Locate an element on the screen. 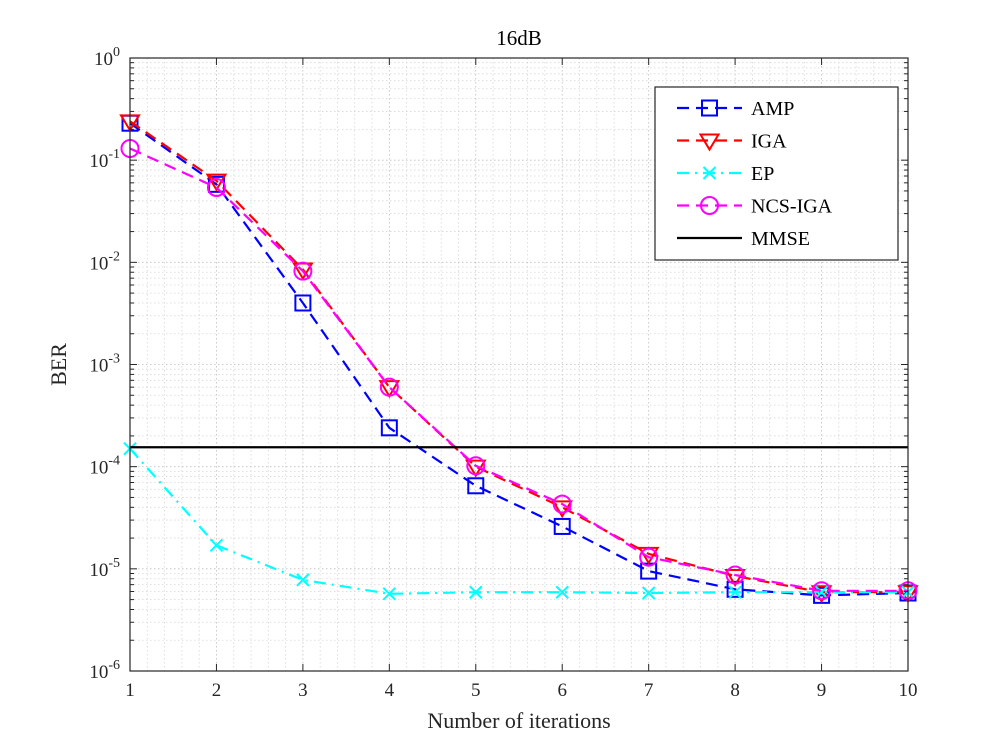 This screenshot has height=753, width=1004. y-tick-label: 10⁻⁵ is located at coordinates (104, 568).